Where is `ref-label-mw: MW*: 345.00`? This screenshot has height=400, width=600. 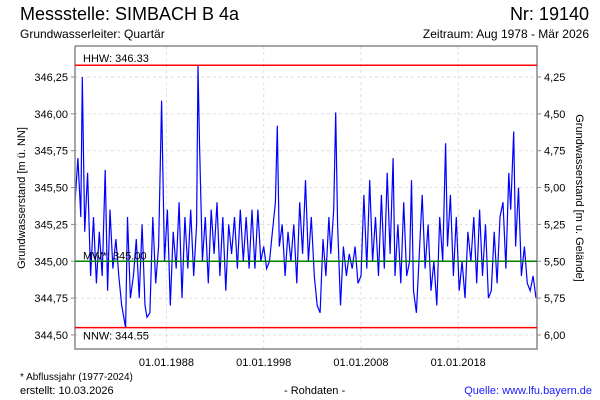 ref-label-mw: MW*: 345.00 is located at coordinates (115, 256).